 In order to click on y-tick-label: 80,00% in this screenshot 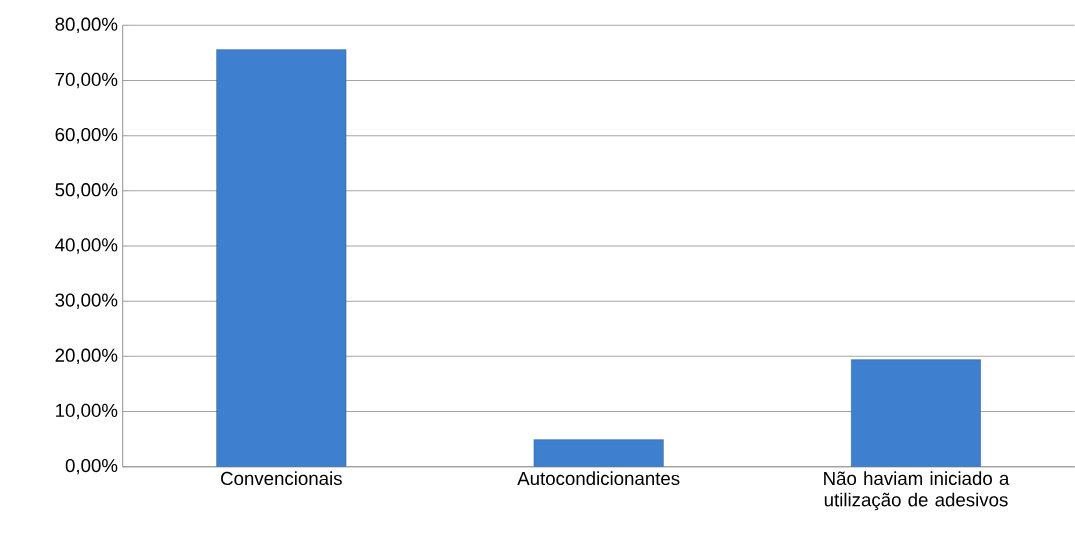, I will do `click(86, 25)`.